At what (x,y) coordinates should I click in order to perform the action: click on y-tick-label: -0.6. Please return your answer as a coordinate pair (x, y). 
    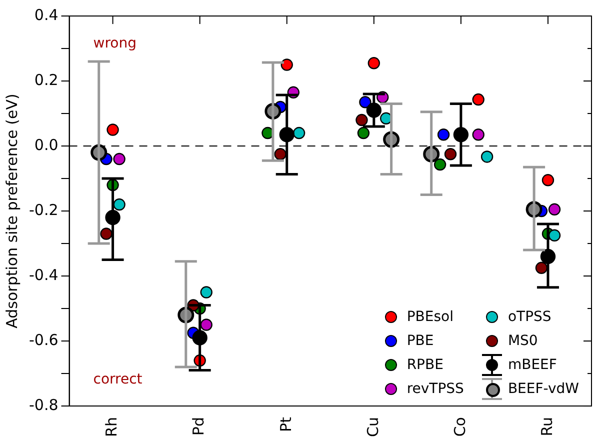
    Looking at the image, I should click on (43, 339).